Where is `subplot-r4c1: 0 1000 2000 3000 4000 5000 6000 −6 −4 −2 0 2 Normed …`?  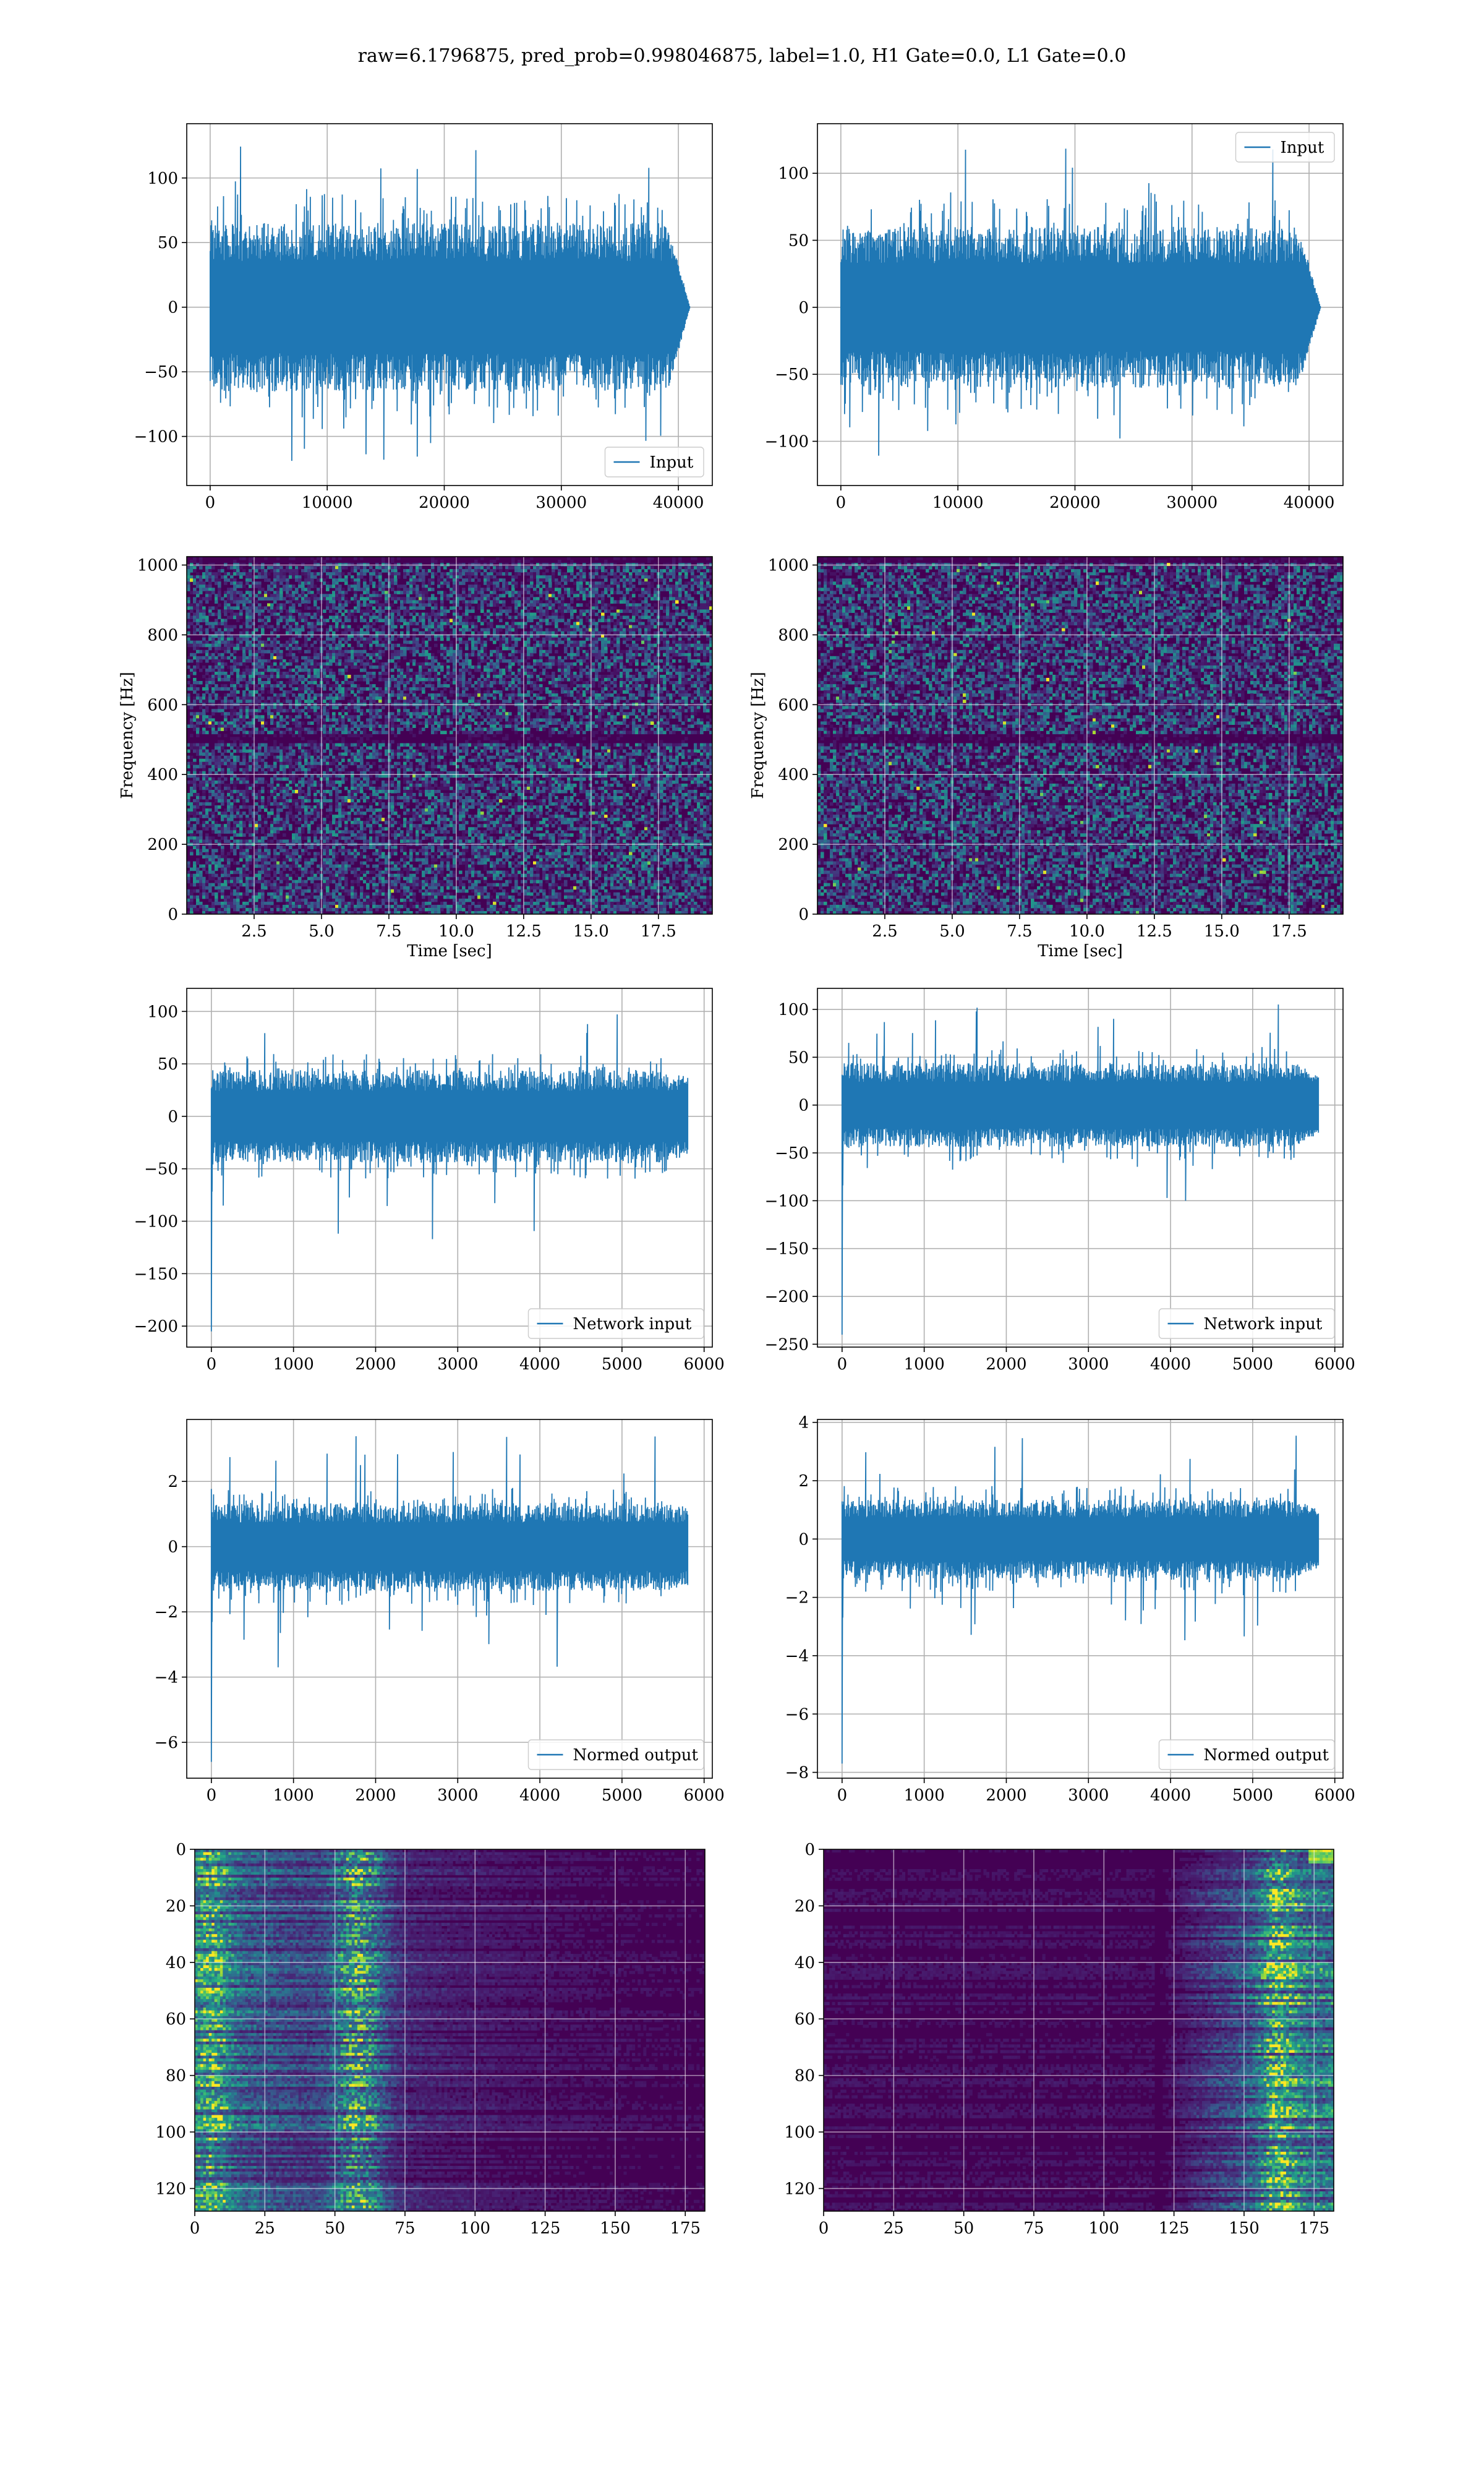
subplot-r4c1: 0 1000 2000 3000 4000 5000 6000 −6 −4 −2 0 2 Normed … is located at coordinates (440, 1612).